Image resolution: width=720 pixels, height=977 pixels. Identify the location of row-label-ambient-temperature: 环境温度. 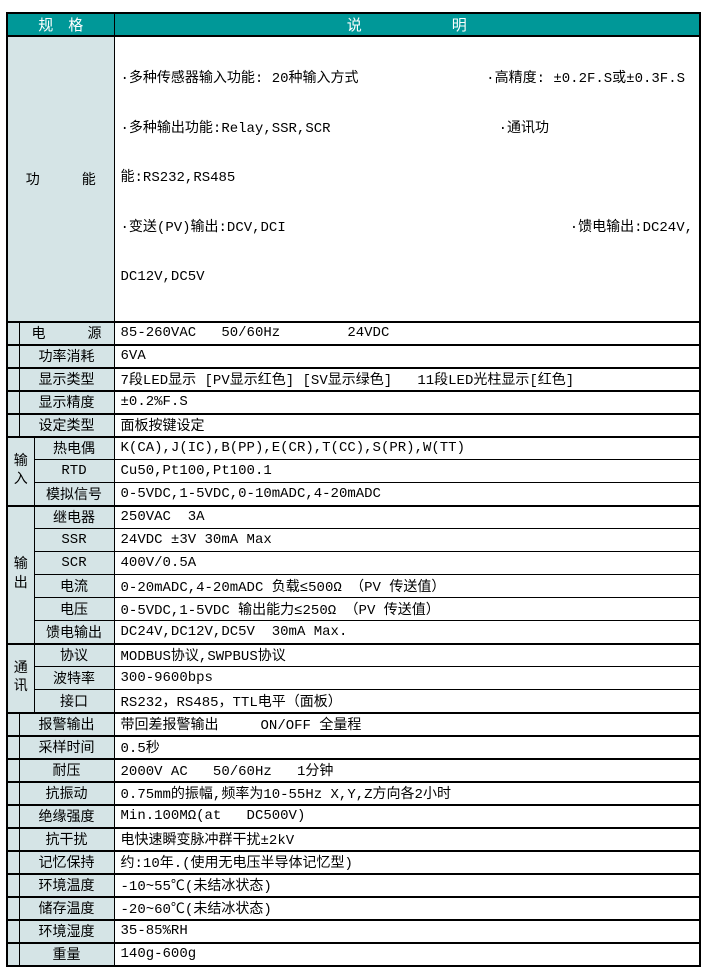
(66, 884).